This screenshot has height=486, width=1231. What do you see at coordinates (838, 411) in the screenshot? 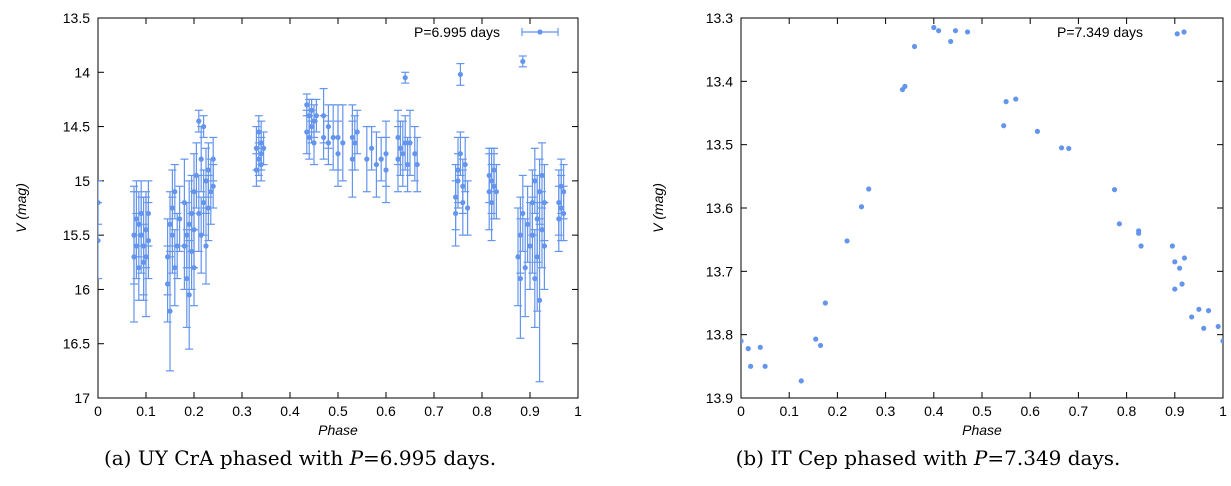
I see `x-tick-label: 0.2` at bounding box center [838, 411].